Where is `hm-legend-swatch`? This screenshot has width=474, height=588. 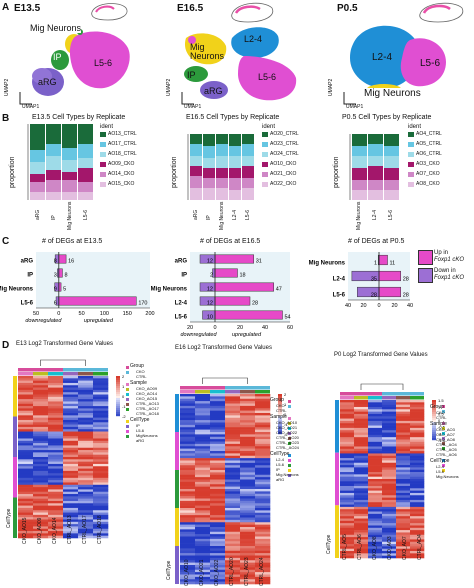
hm-legend-swatch is located at coordinates (443, 443).